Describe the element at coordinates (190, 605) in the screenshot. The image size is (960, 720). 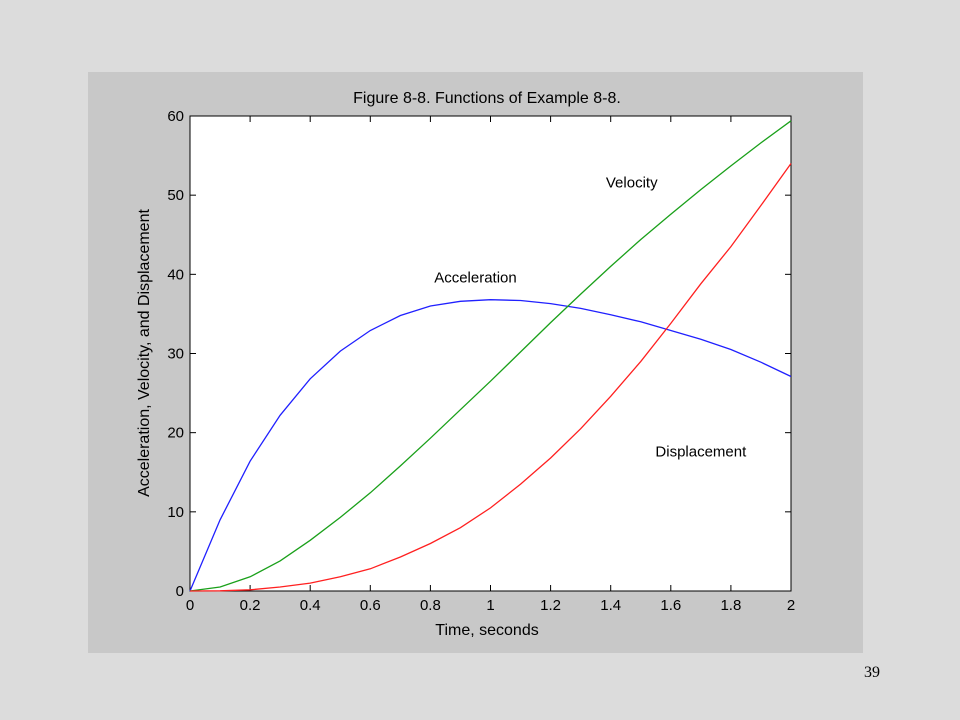
I see `x-tick-label: 0` at that location.